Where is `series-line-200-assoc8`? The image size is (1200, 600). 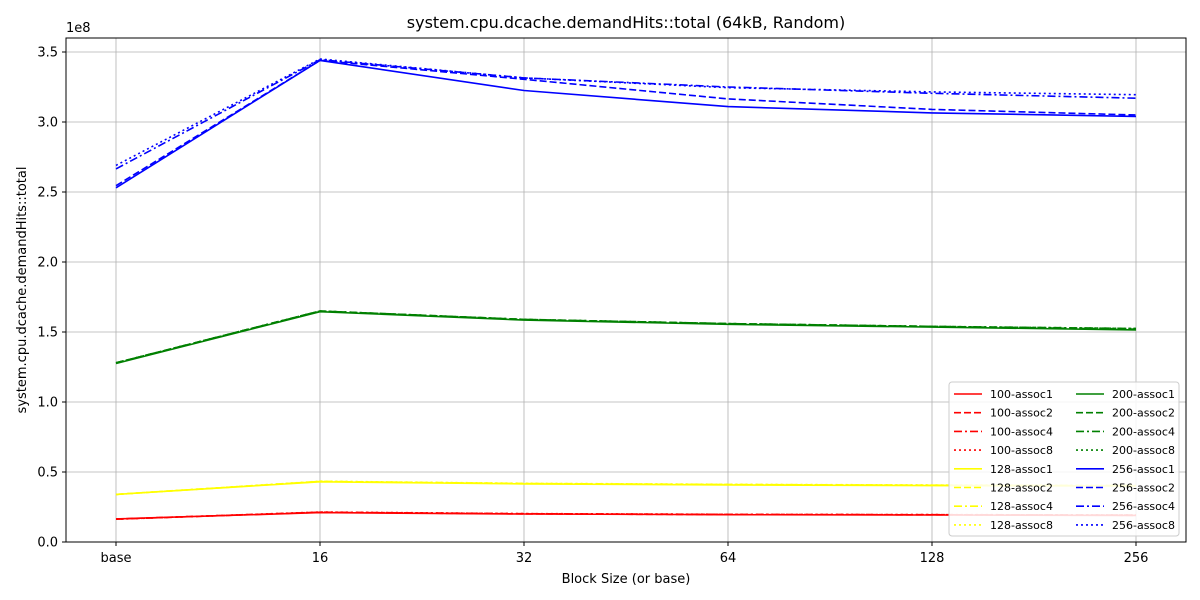
series-line-200-assoc8 is located at coordinates (626, 337).